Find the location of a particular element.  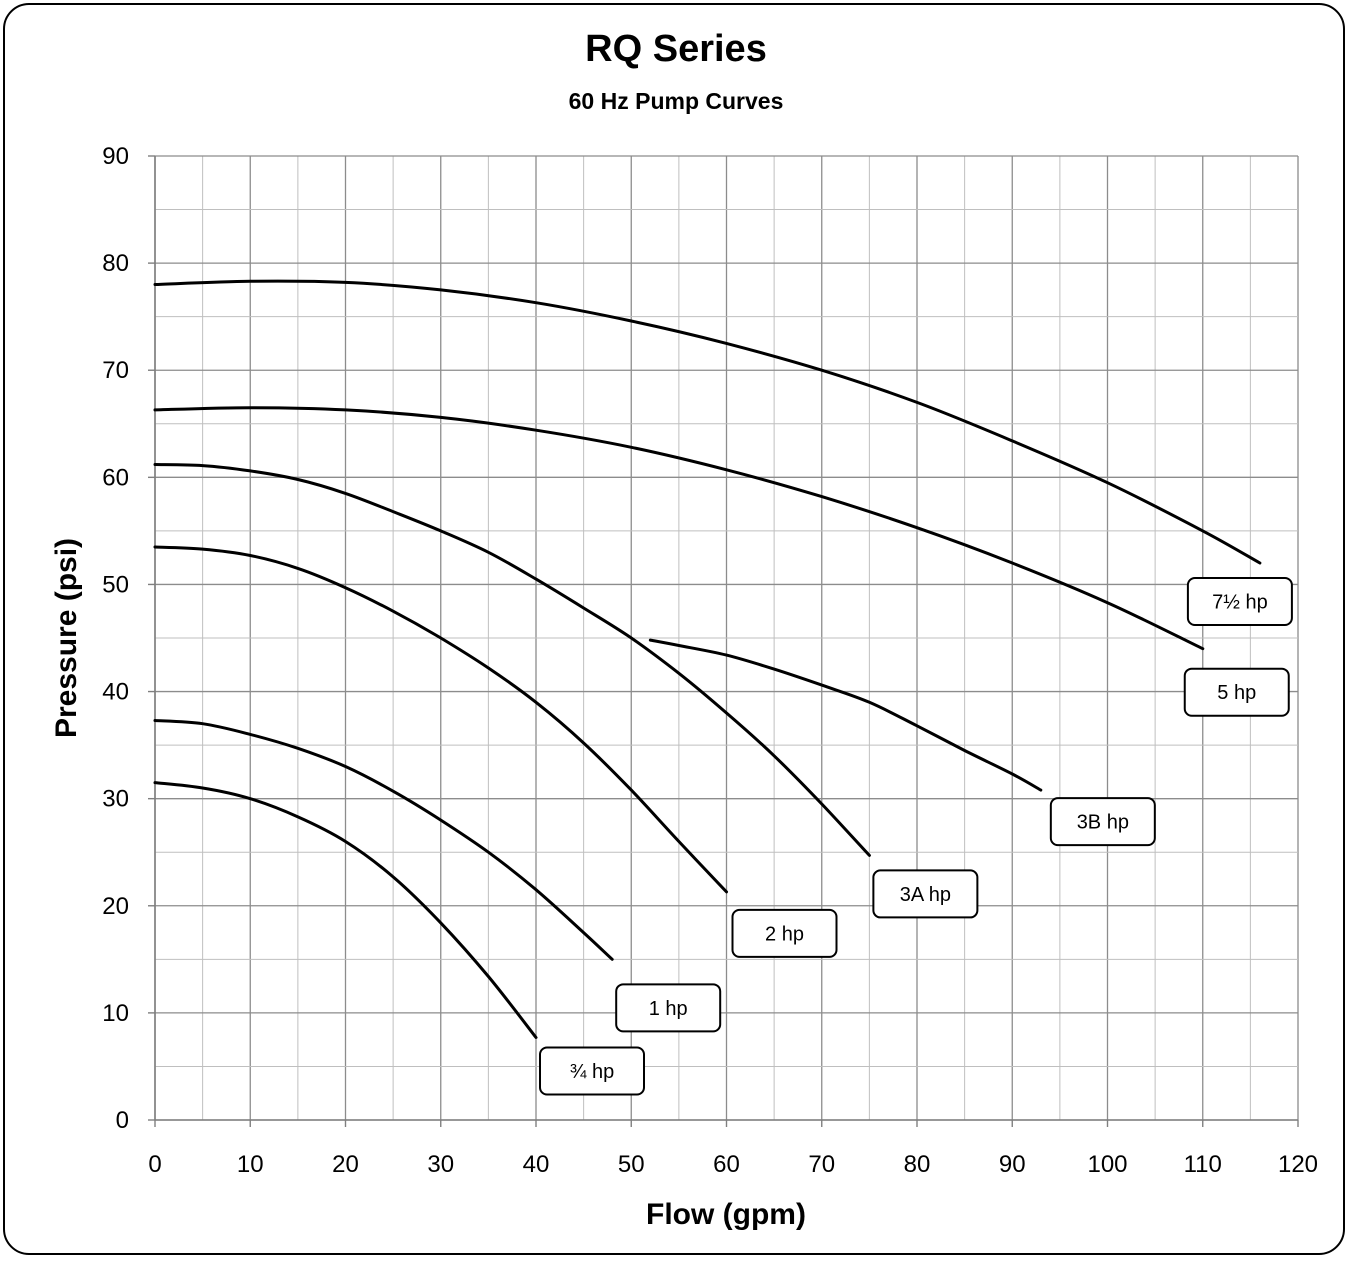

x-tick-label: 70 is located at coordinates (821, 1164).